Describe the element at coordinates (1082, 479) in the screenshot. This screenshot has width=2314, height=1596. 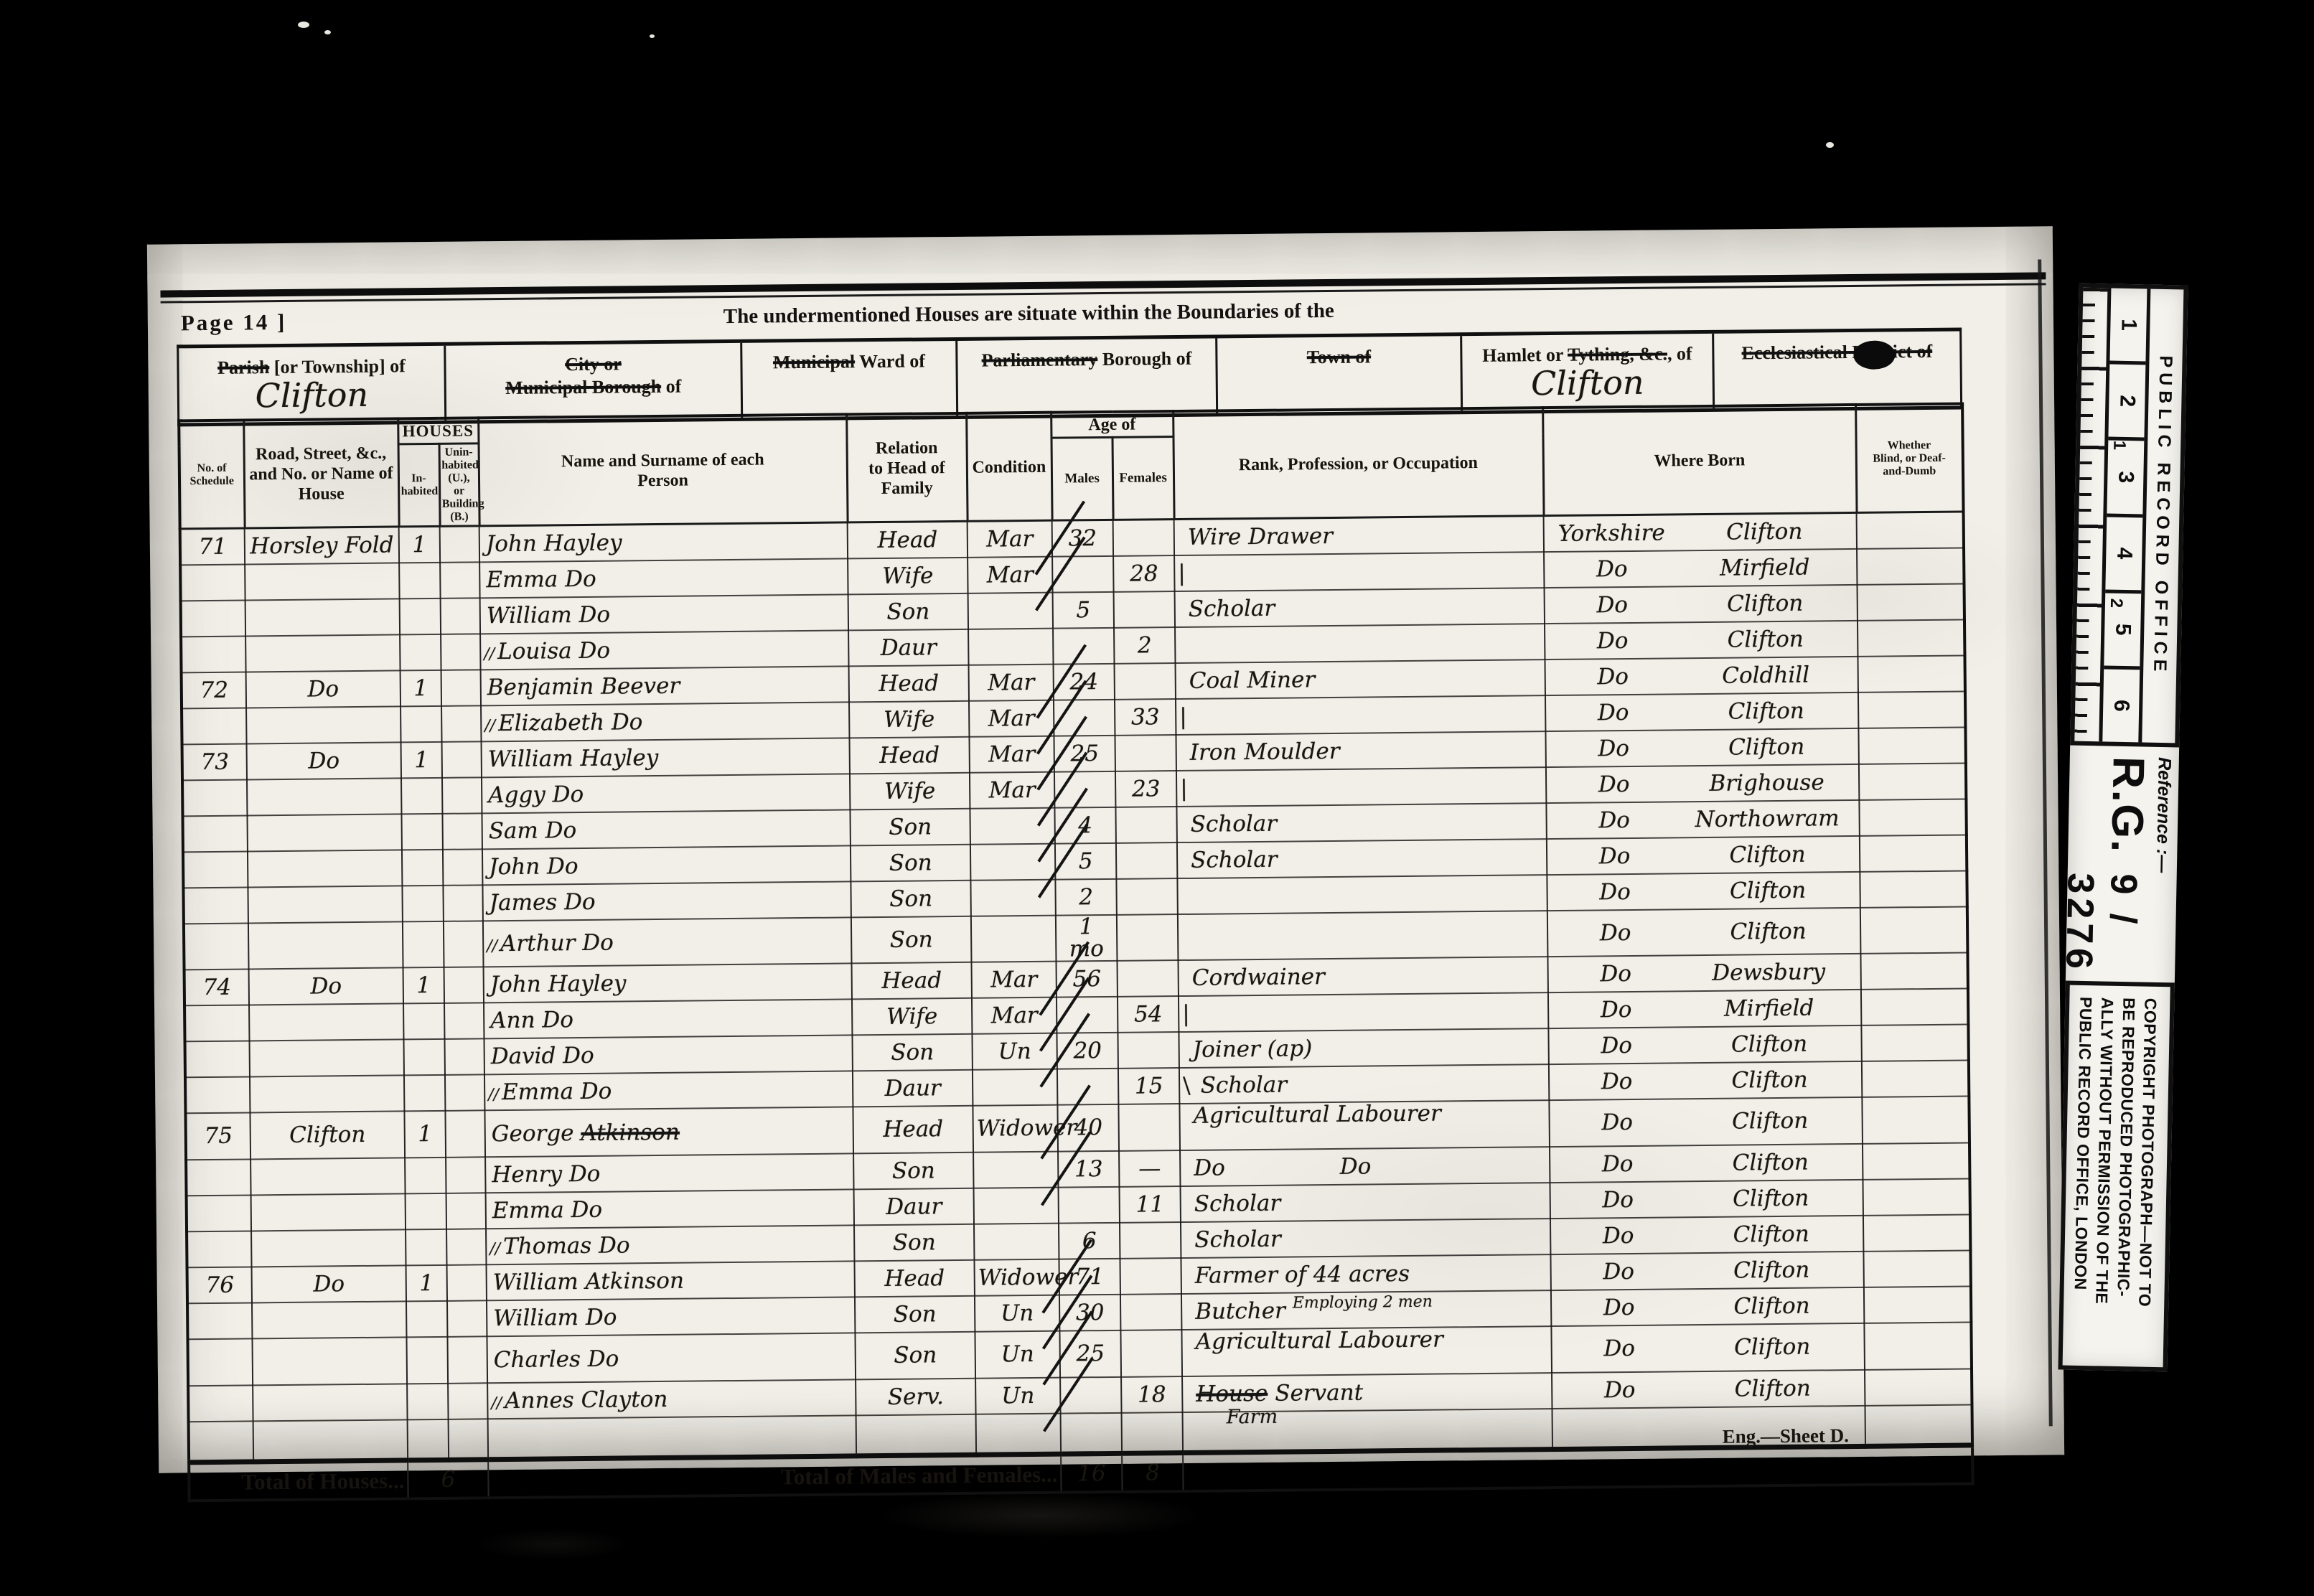
I see `col-header-males: Males` at that location.